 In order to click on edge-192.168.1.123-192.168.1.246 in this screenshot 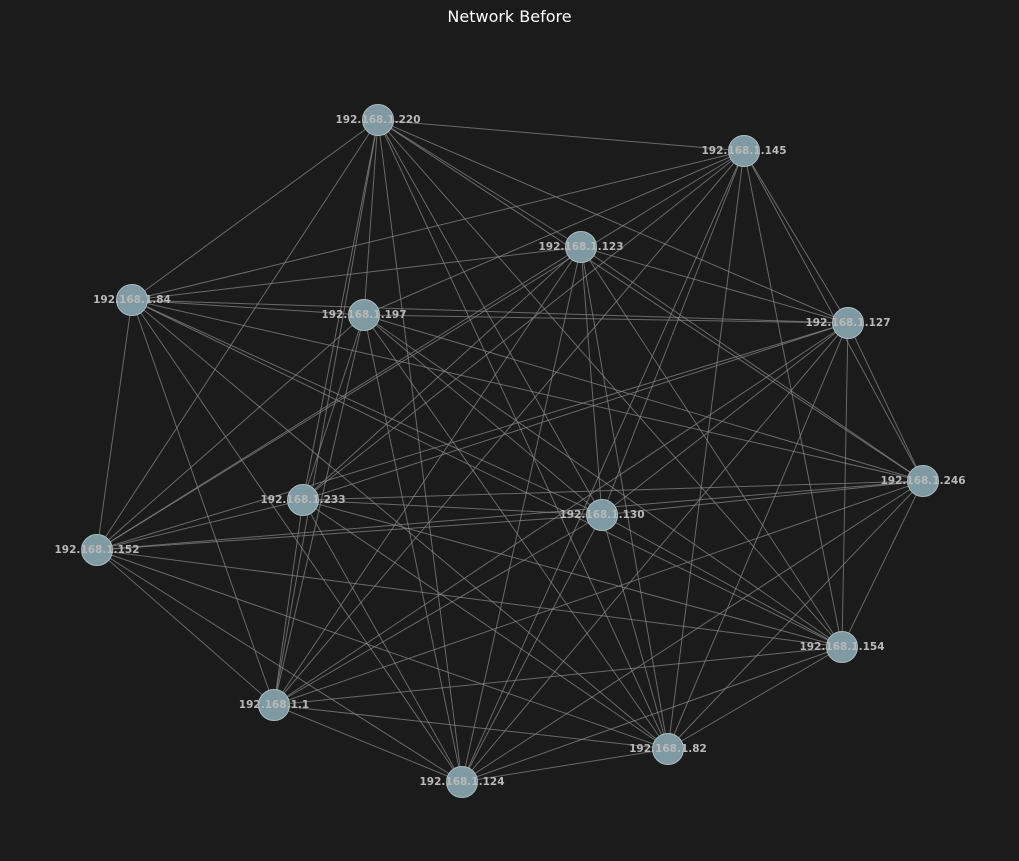, I will do `click(752, 364)`.